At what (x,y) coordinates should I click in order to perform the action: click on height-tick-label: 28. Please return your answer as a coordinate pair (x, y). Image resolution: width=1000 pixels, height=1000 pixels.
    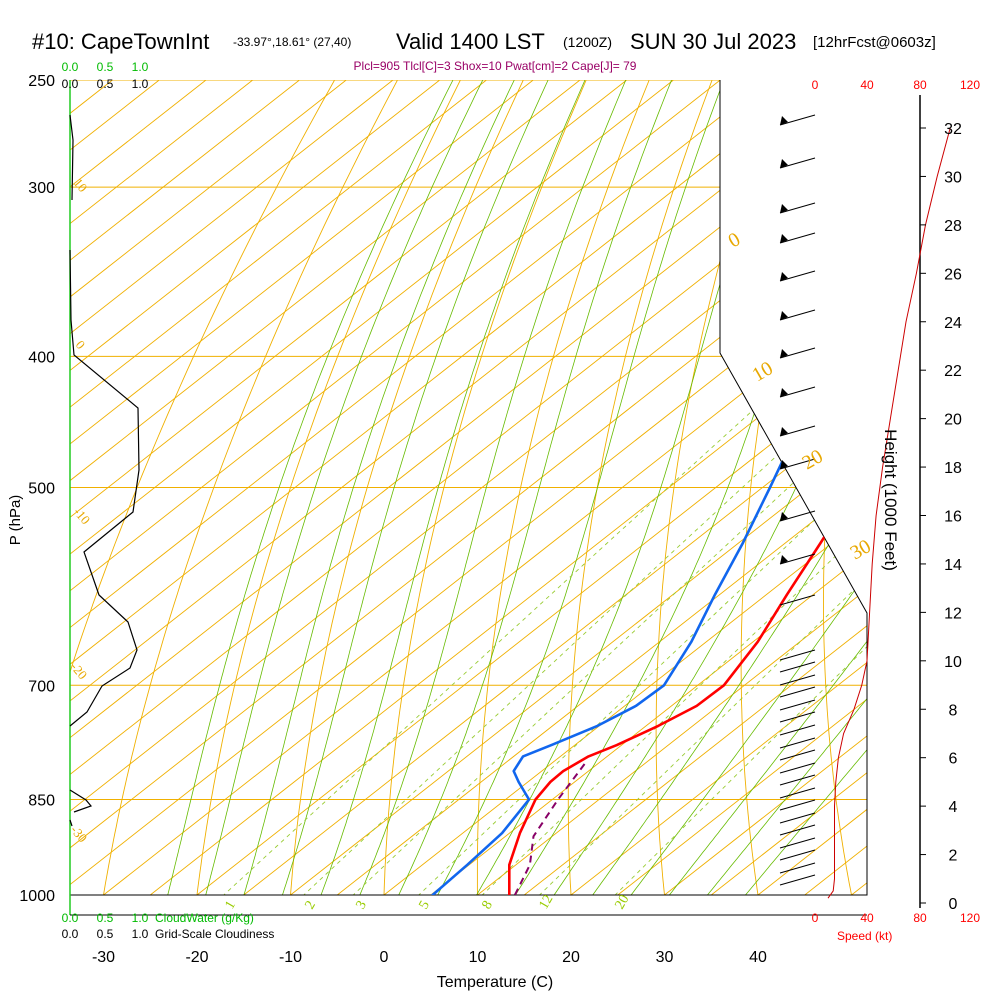
    Looking at the image, I should click on (953, 226).